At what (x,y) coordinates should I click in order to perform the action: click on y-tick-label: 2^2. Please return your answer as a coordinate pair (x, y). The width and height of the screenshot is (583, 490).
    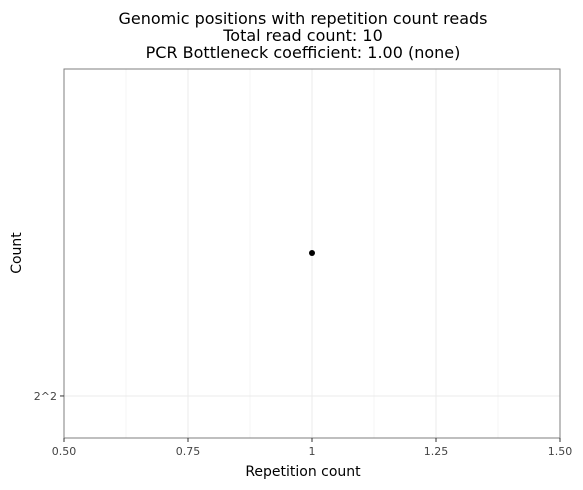
    Looking at the image, I should click on (45, 396).